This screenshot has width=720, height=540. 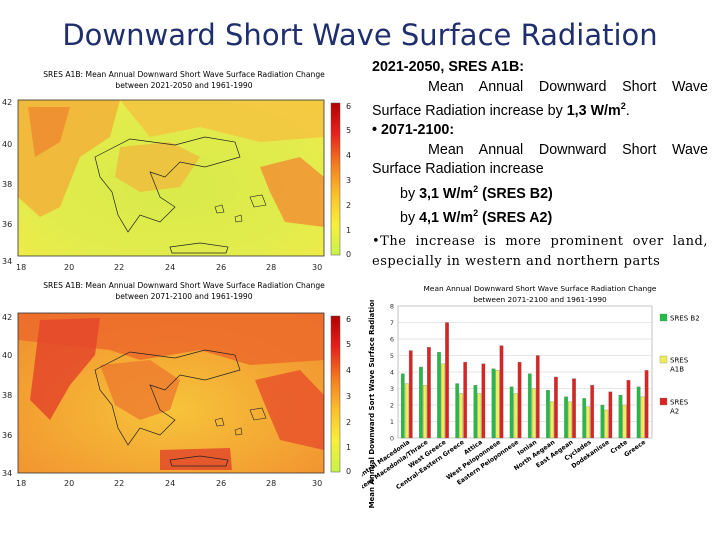 What do you see at coordinates (348, 370) in the screenshot?
I see `map-bottom-cbar-tick: 4` at bounding box center [348, 370].